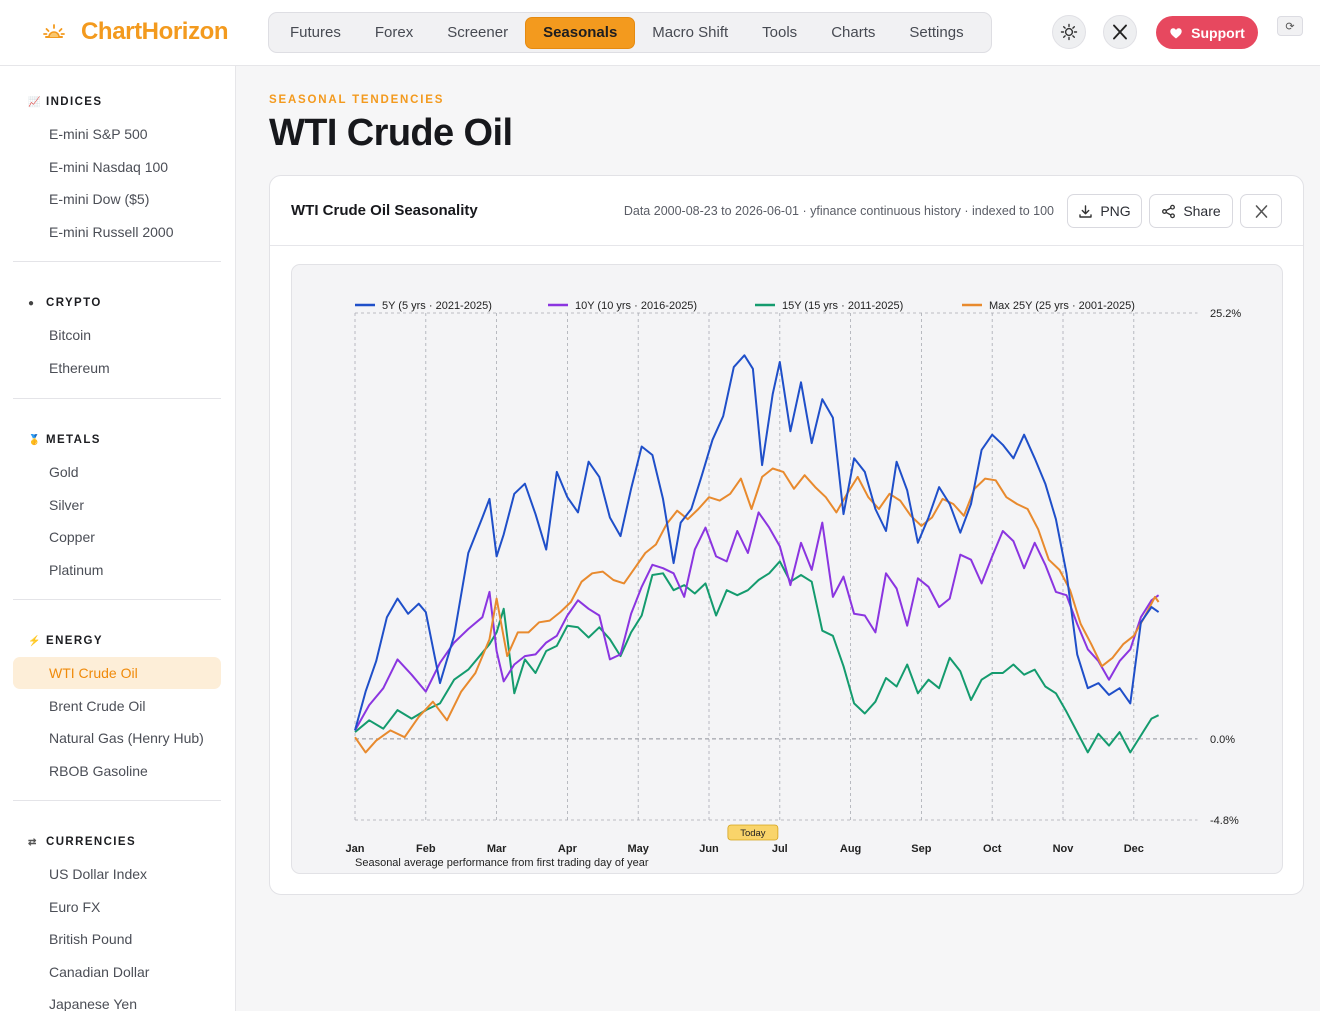 Image resolution: width=1320 pixels, height=1011 pixels. Describe the element at coordinates (437, 306) in the screenshot. I see `legend-label: 5Y (5 yrs · 2021-2025)` at that location.